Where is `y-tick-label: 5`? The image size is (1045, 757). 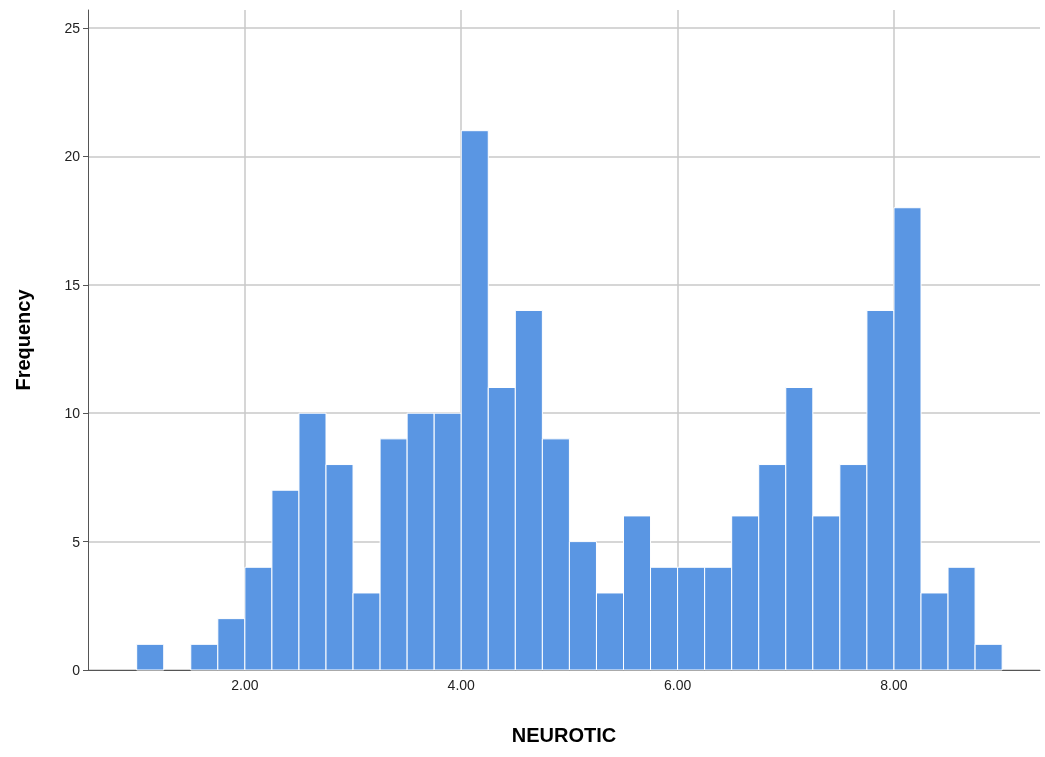 y-tick-label: 5 is located at coordinates (76, 541).